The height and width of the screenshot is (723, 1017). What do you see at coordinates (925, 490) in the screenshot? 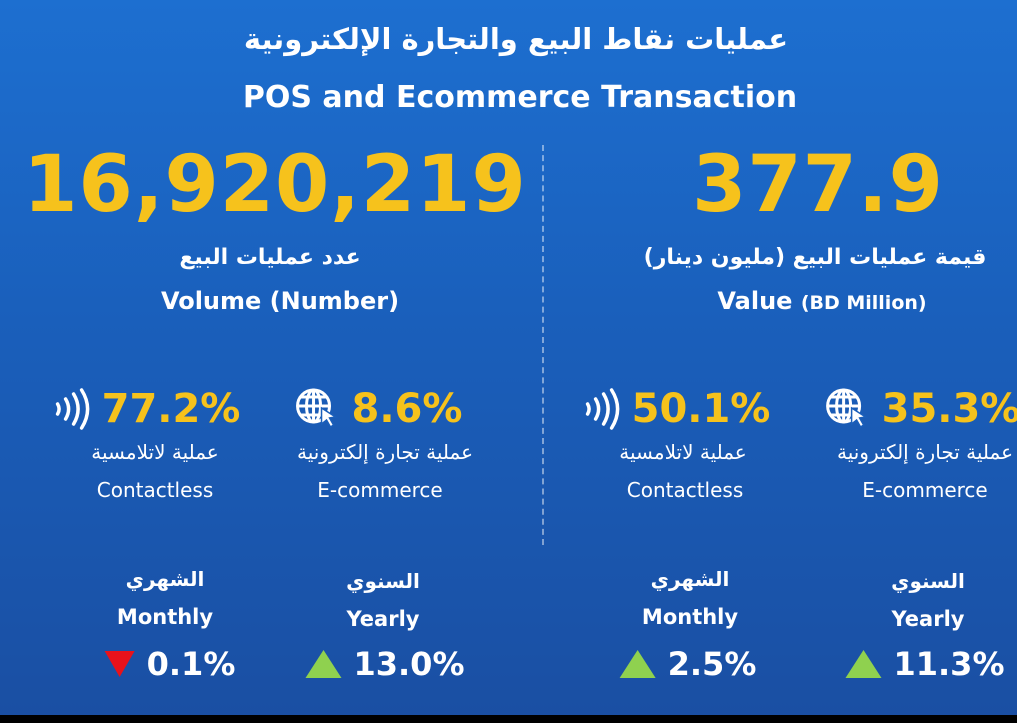
I see `value-ecommerce-label-en: E-commerce` at bounding box center [925, 490].